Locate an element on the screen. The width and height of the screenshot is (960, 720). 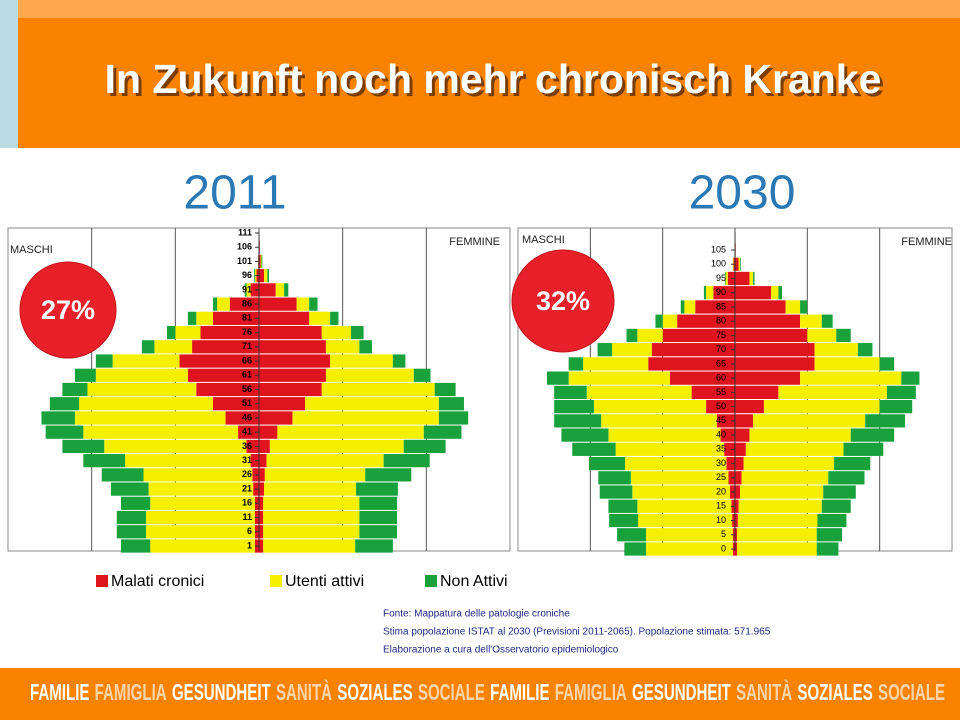
y-tick-label: 111 is located at coordinates (245, 232).